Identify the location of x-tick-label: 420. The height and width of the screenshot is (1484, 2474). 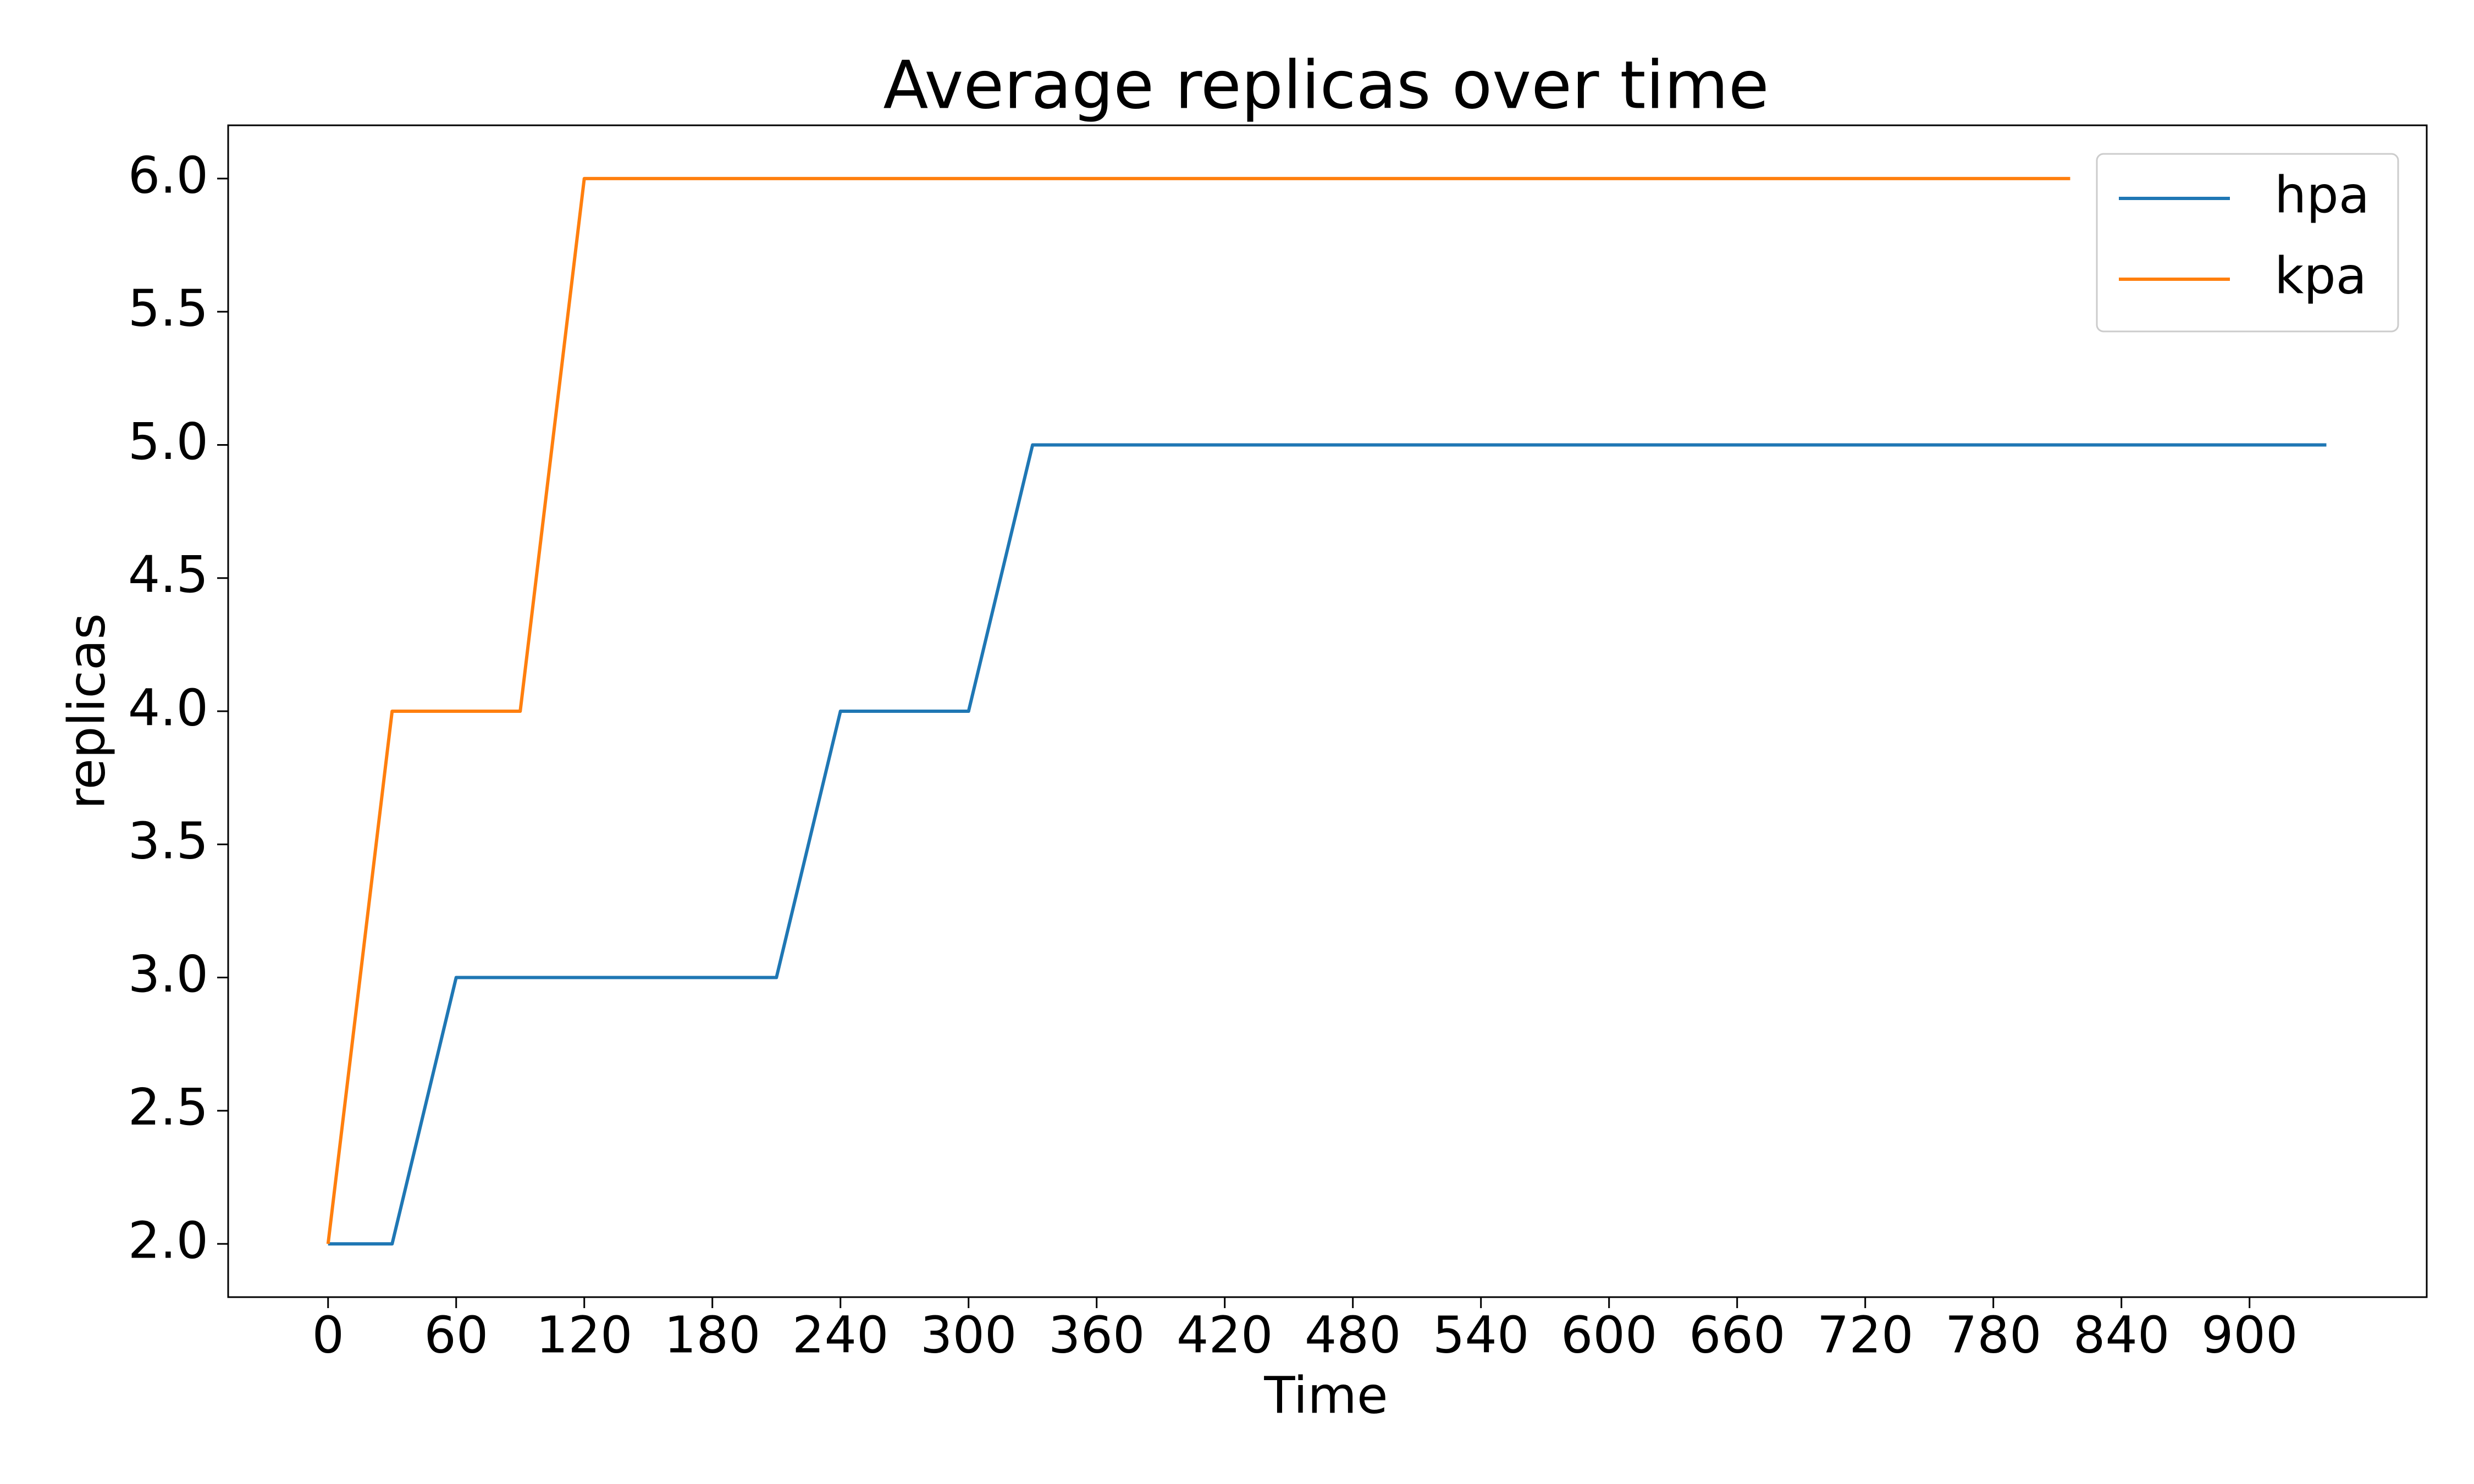
(1225, 1334).